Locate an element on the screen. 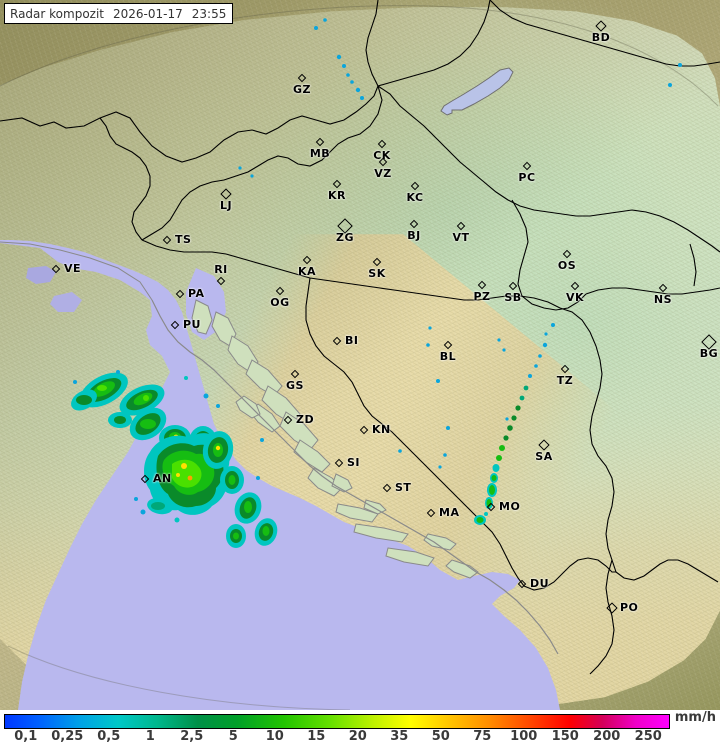  colorbar-tick-labels: 0,1 0,25 0,5 1 2,5 5 10 15 20 35 50 75 100 150 200 250 is located at coordinates (360, 739).